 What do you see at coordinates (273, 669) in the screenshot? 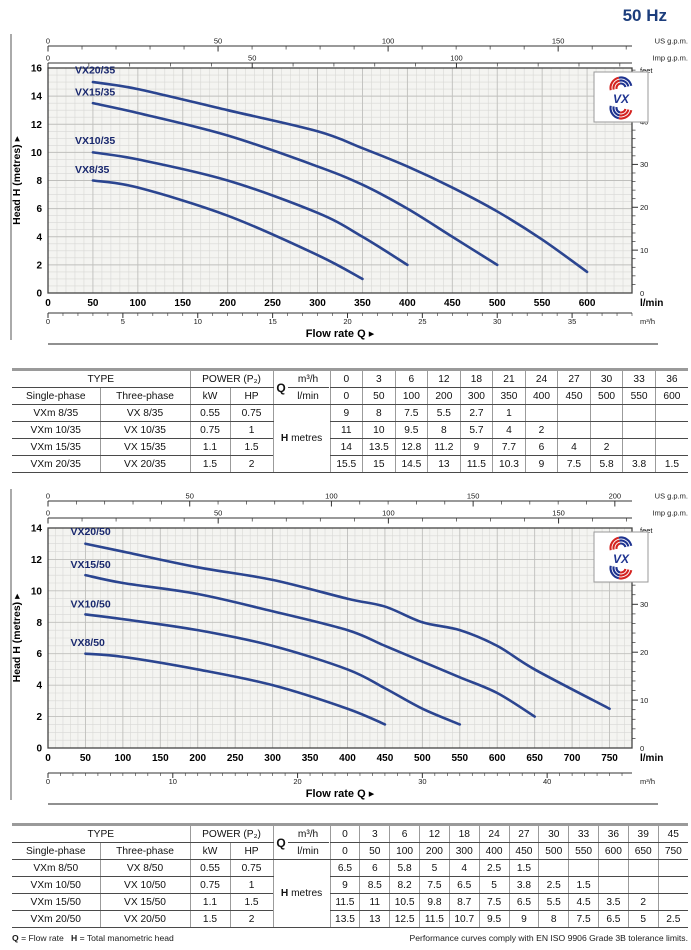
I see `curve-VX10/50` at bounding box center [273, 669].